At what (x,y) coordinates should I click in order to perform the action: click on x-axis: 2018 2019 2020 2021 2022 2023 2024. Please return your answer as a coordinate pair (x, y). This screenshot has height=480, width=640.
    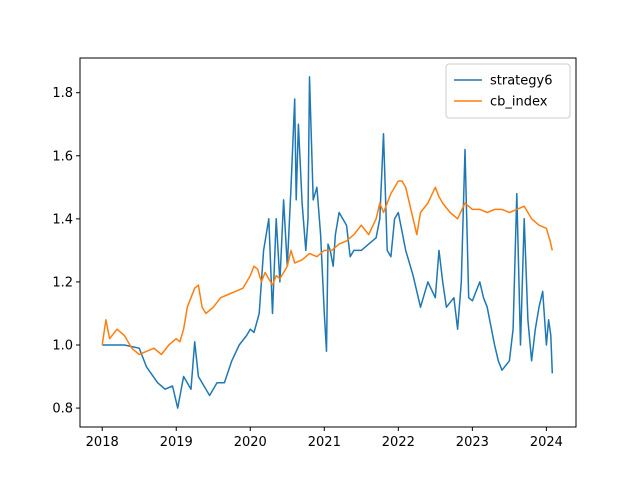
    Looking at the image, I should click on (324, 438).